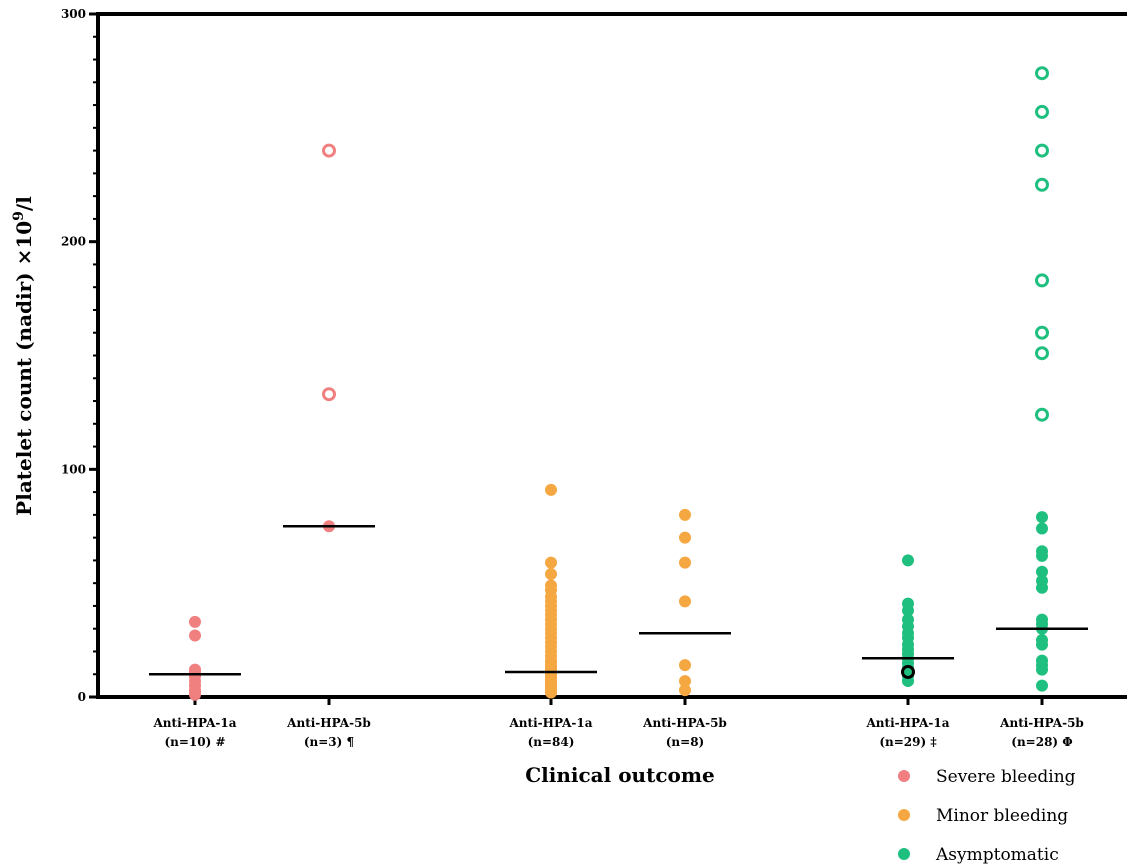 This screenshot has width=1127, height=865. Describe the element at coordinates (23, 356) in the screenshot. I see `y-axis-title: Platelet count (nadir) ×109/l` at that location.